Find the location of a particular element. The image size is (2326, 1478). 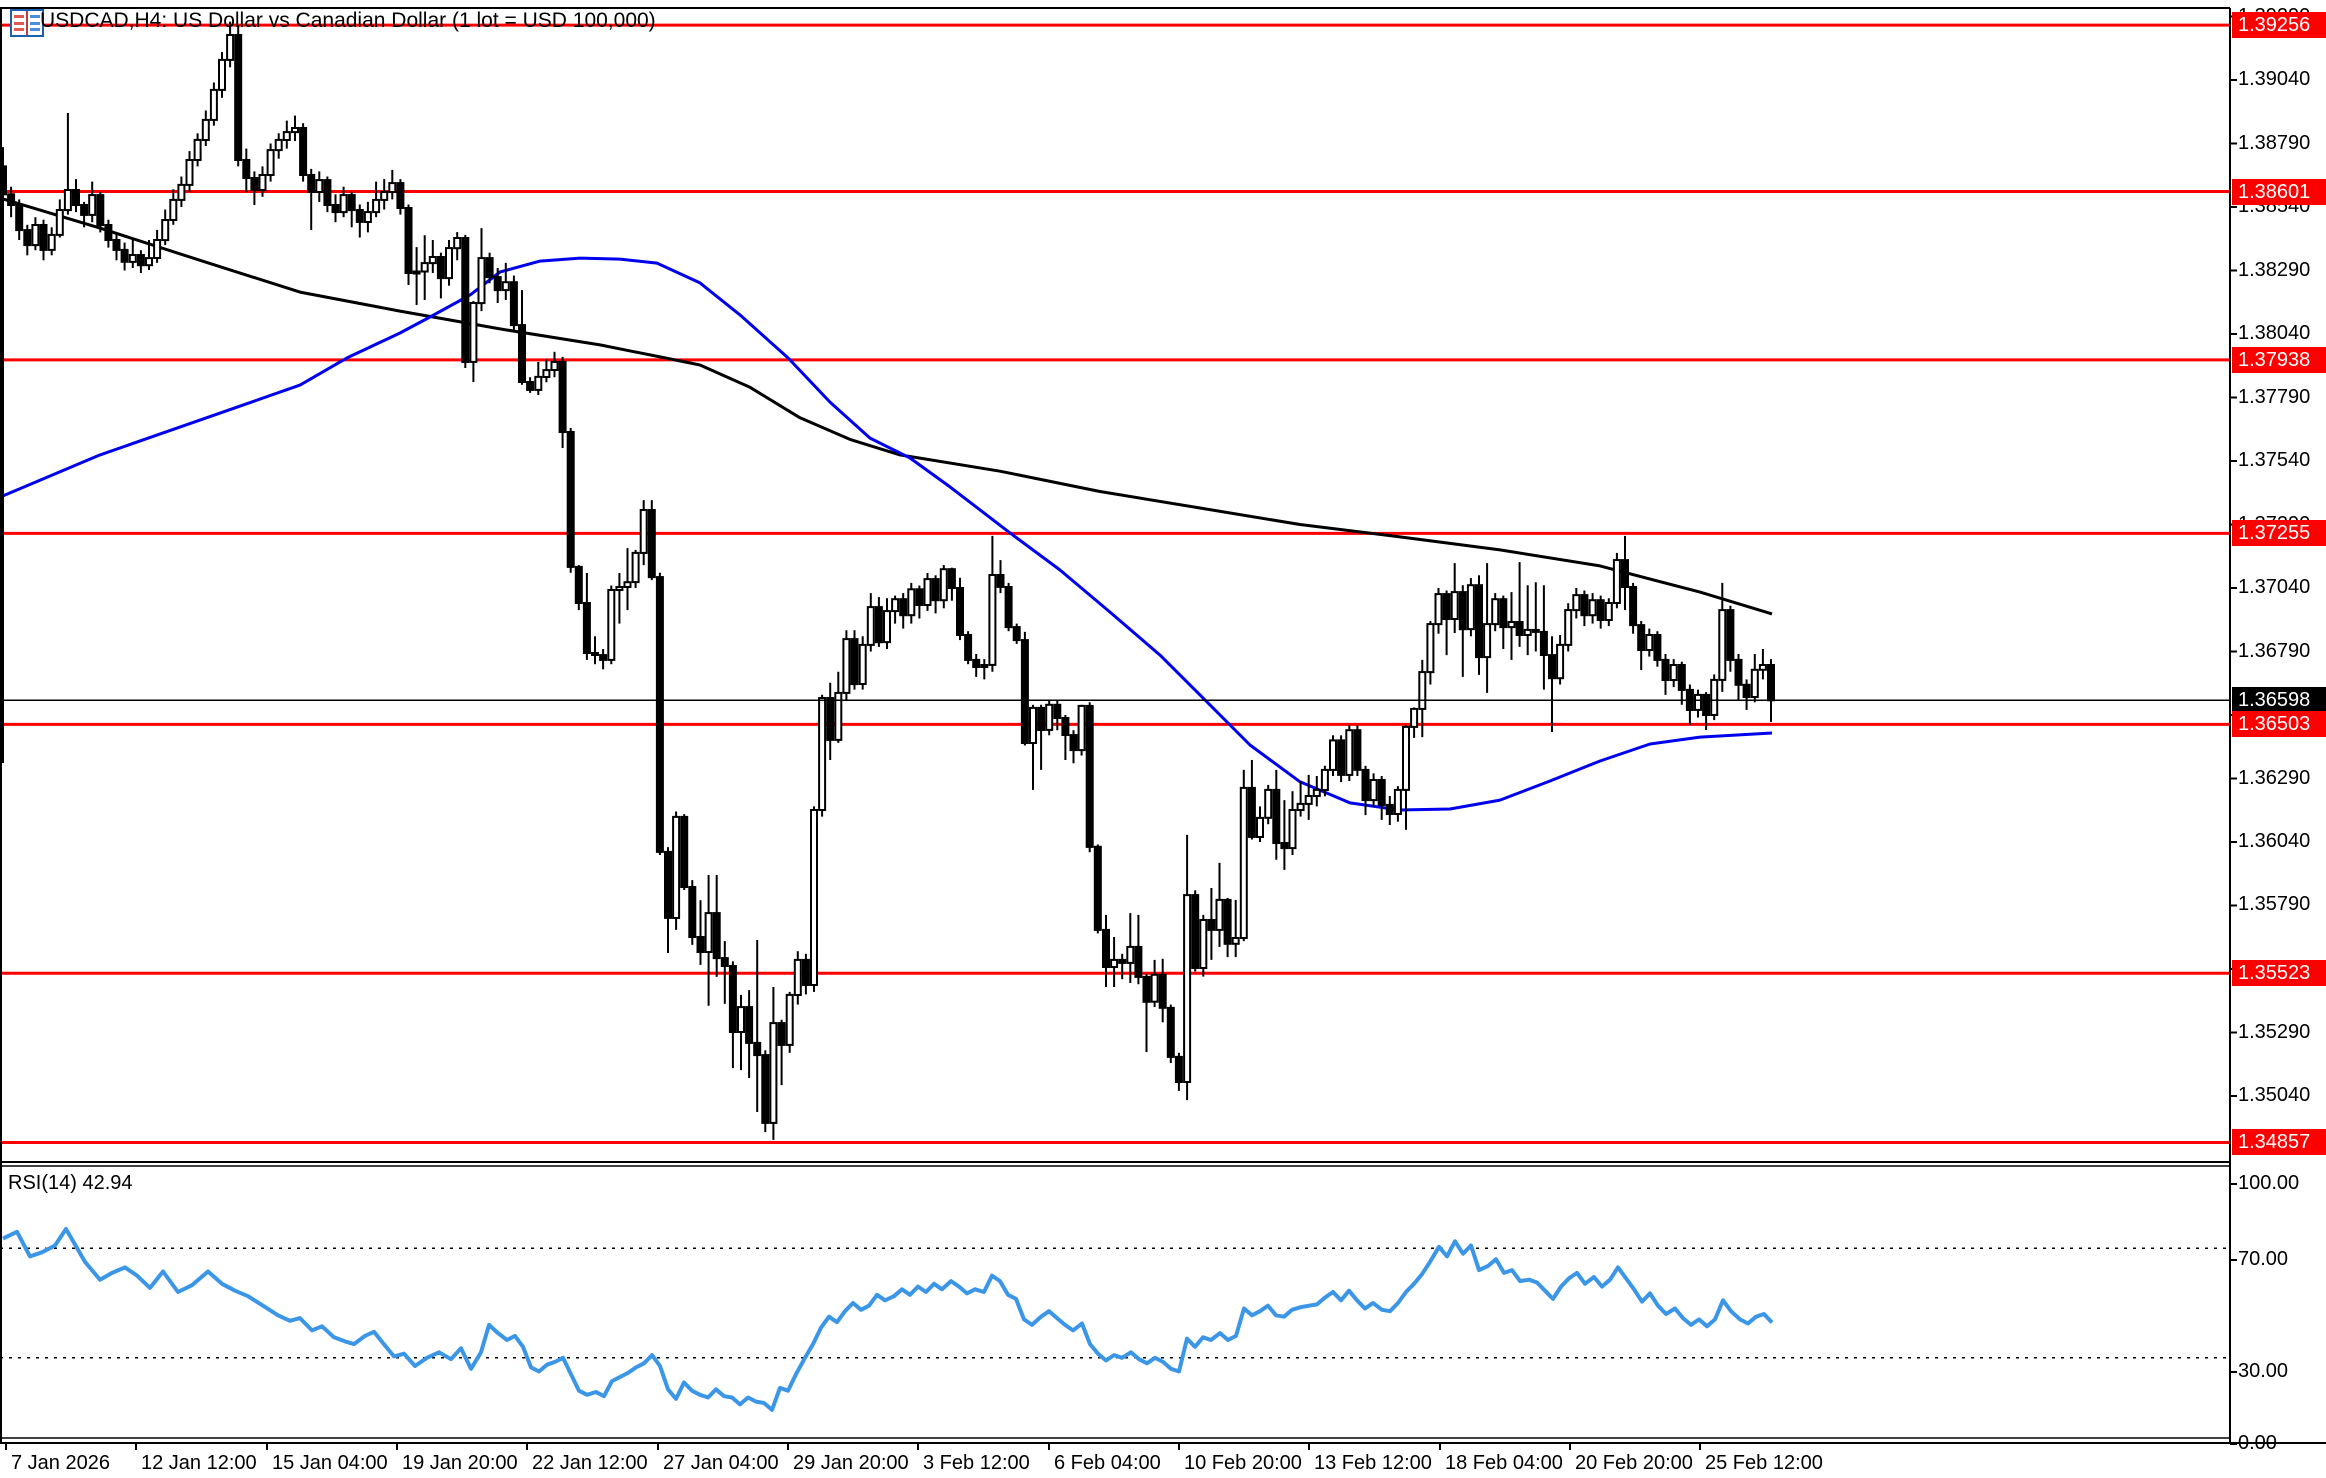

price-badge-red: 1.35523 is located at coordinates (2279, 973).